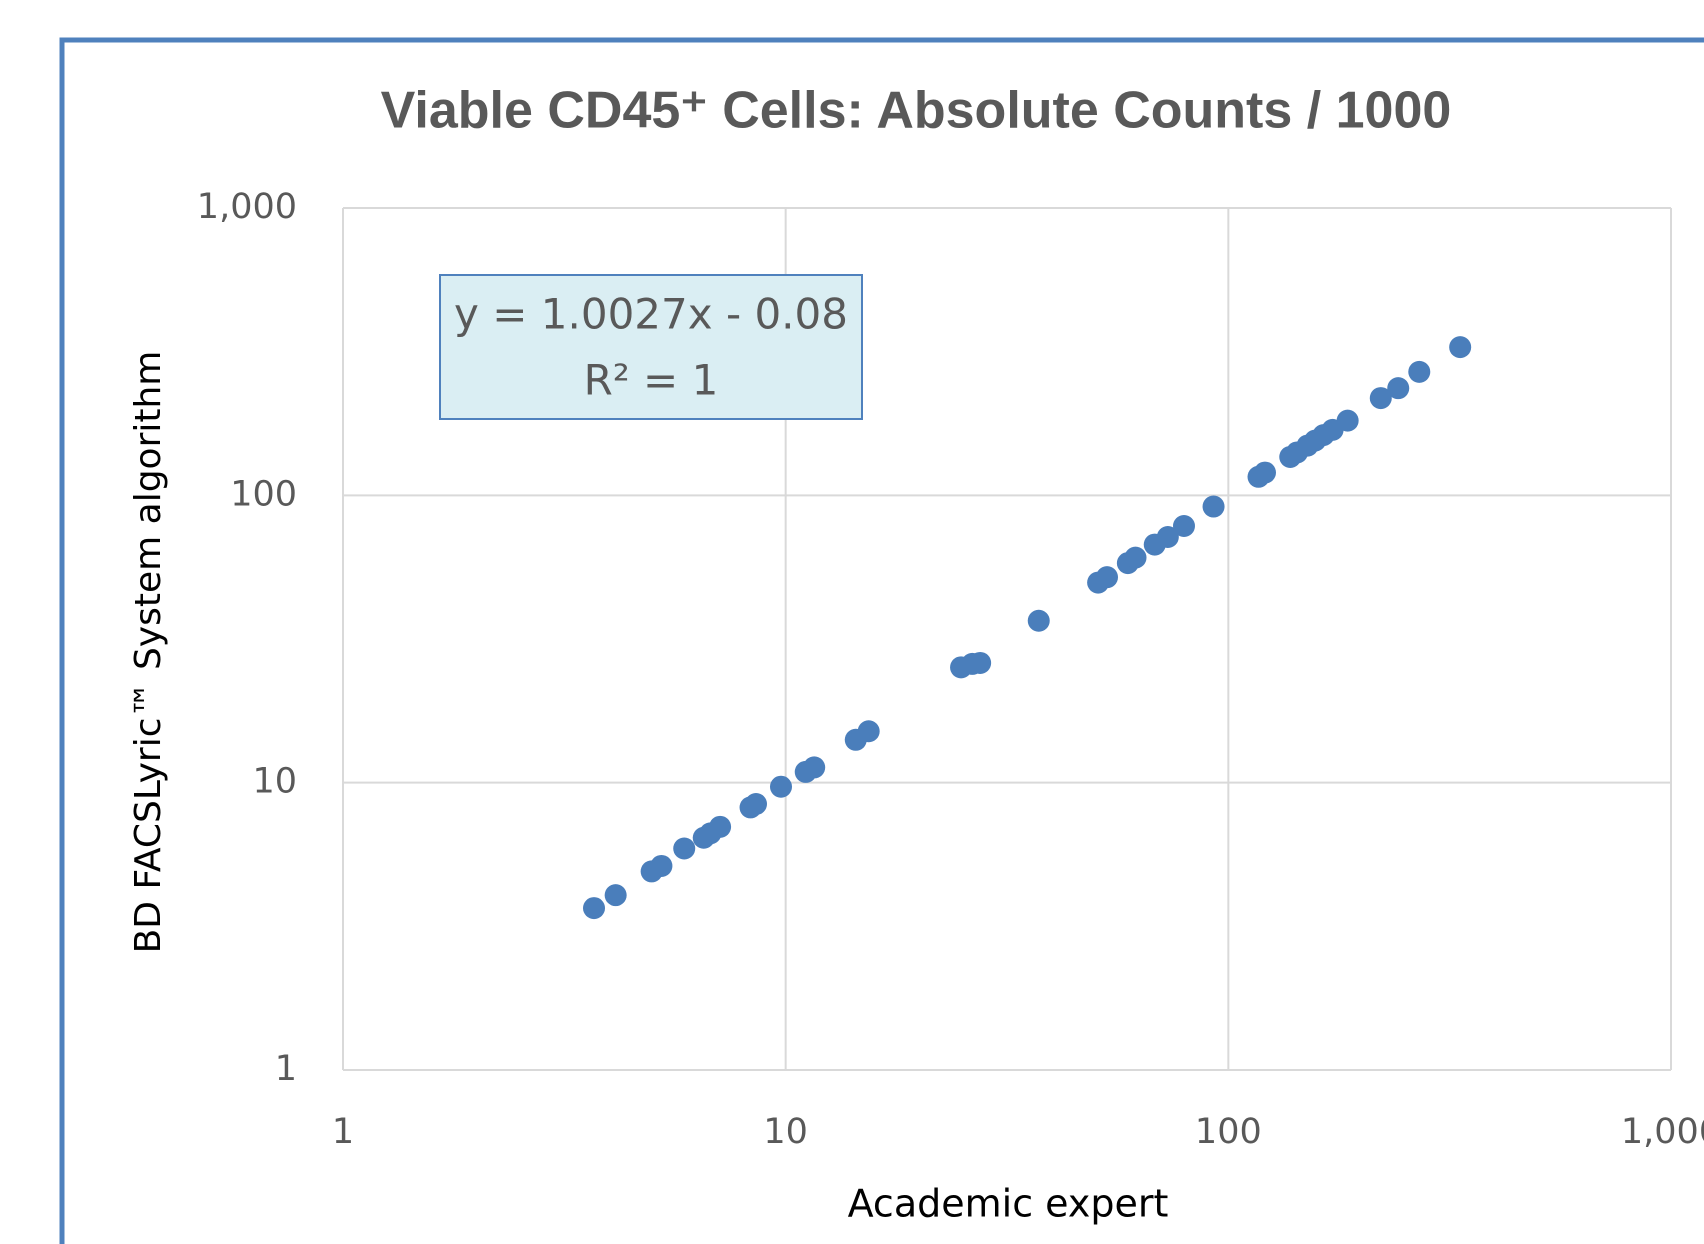 This screenshot has height=1244, width=1704. I want to click on y-axis-title: BD FACSLyric™ System algorithm, so click(148, 652).